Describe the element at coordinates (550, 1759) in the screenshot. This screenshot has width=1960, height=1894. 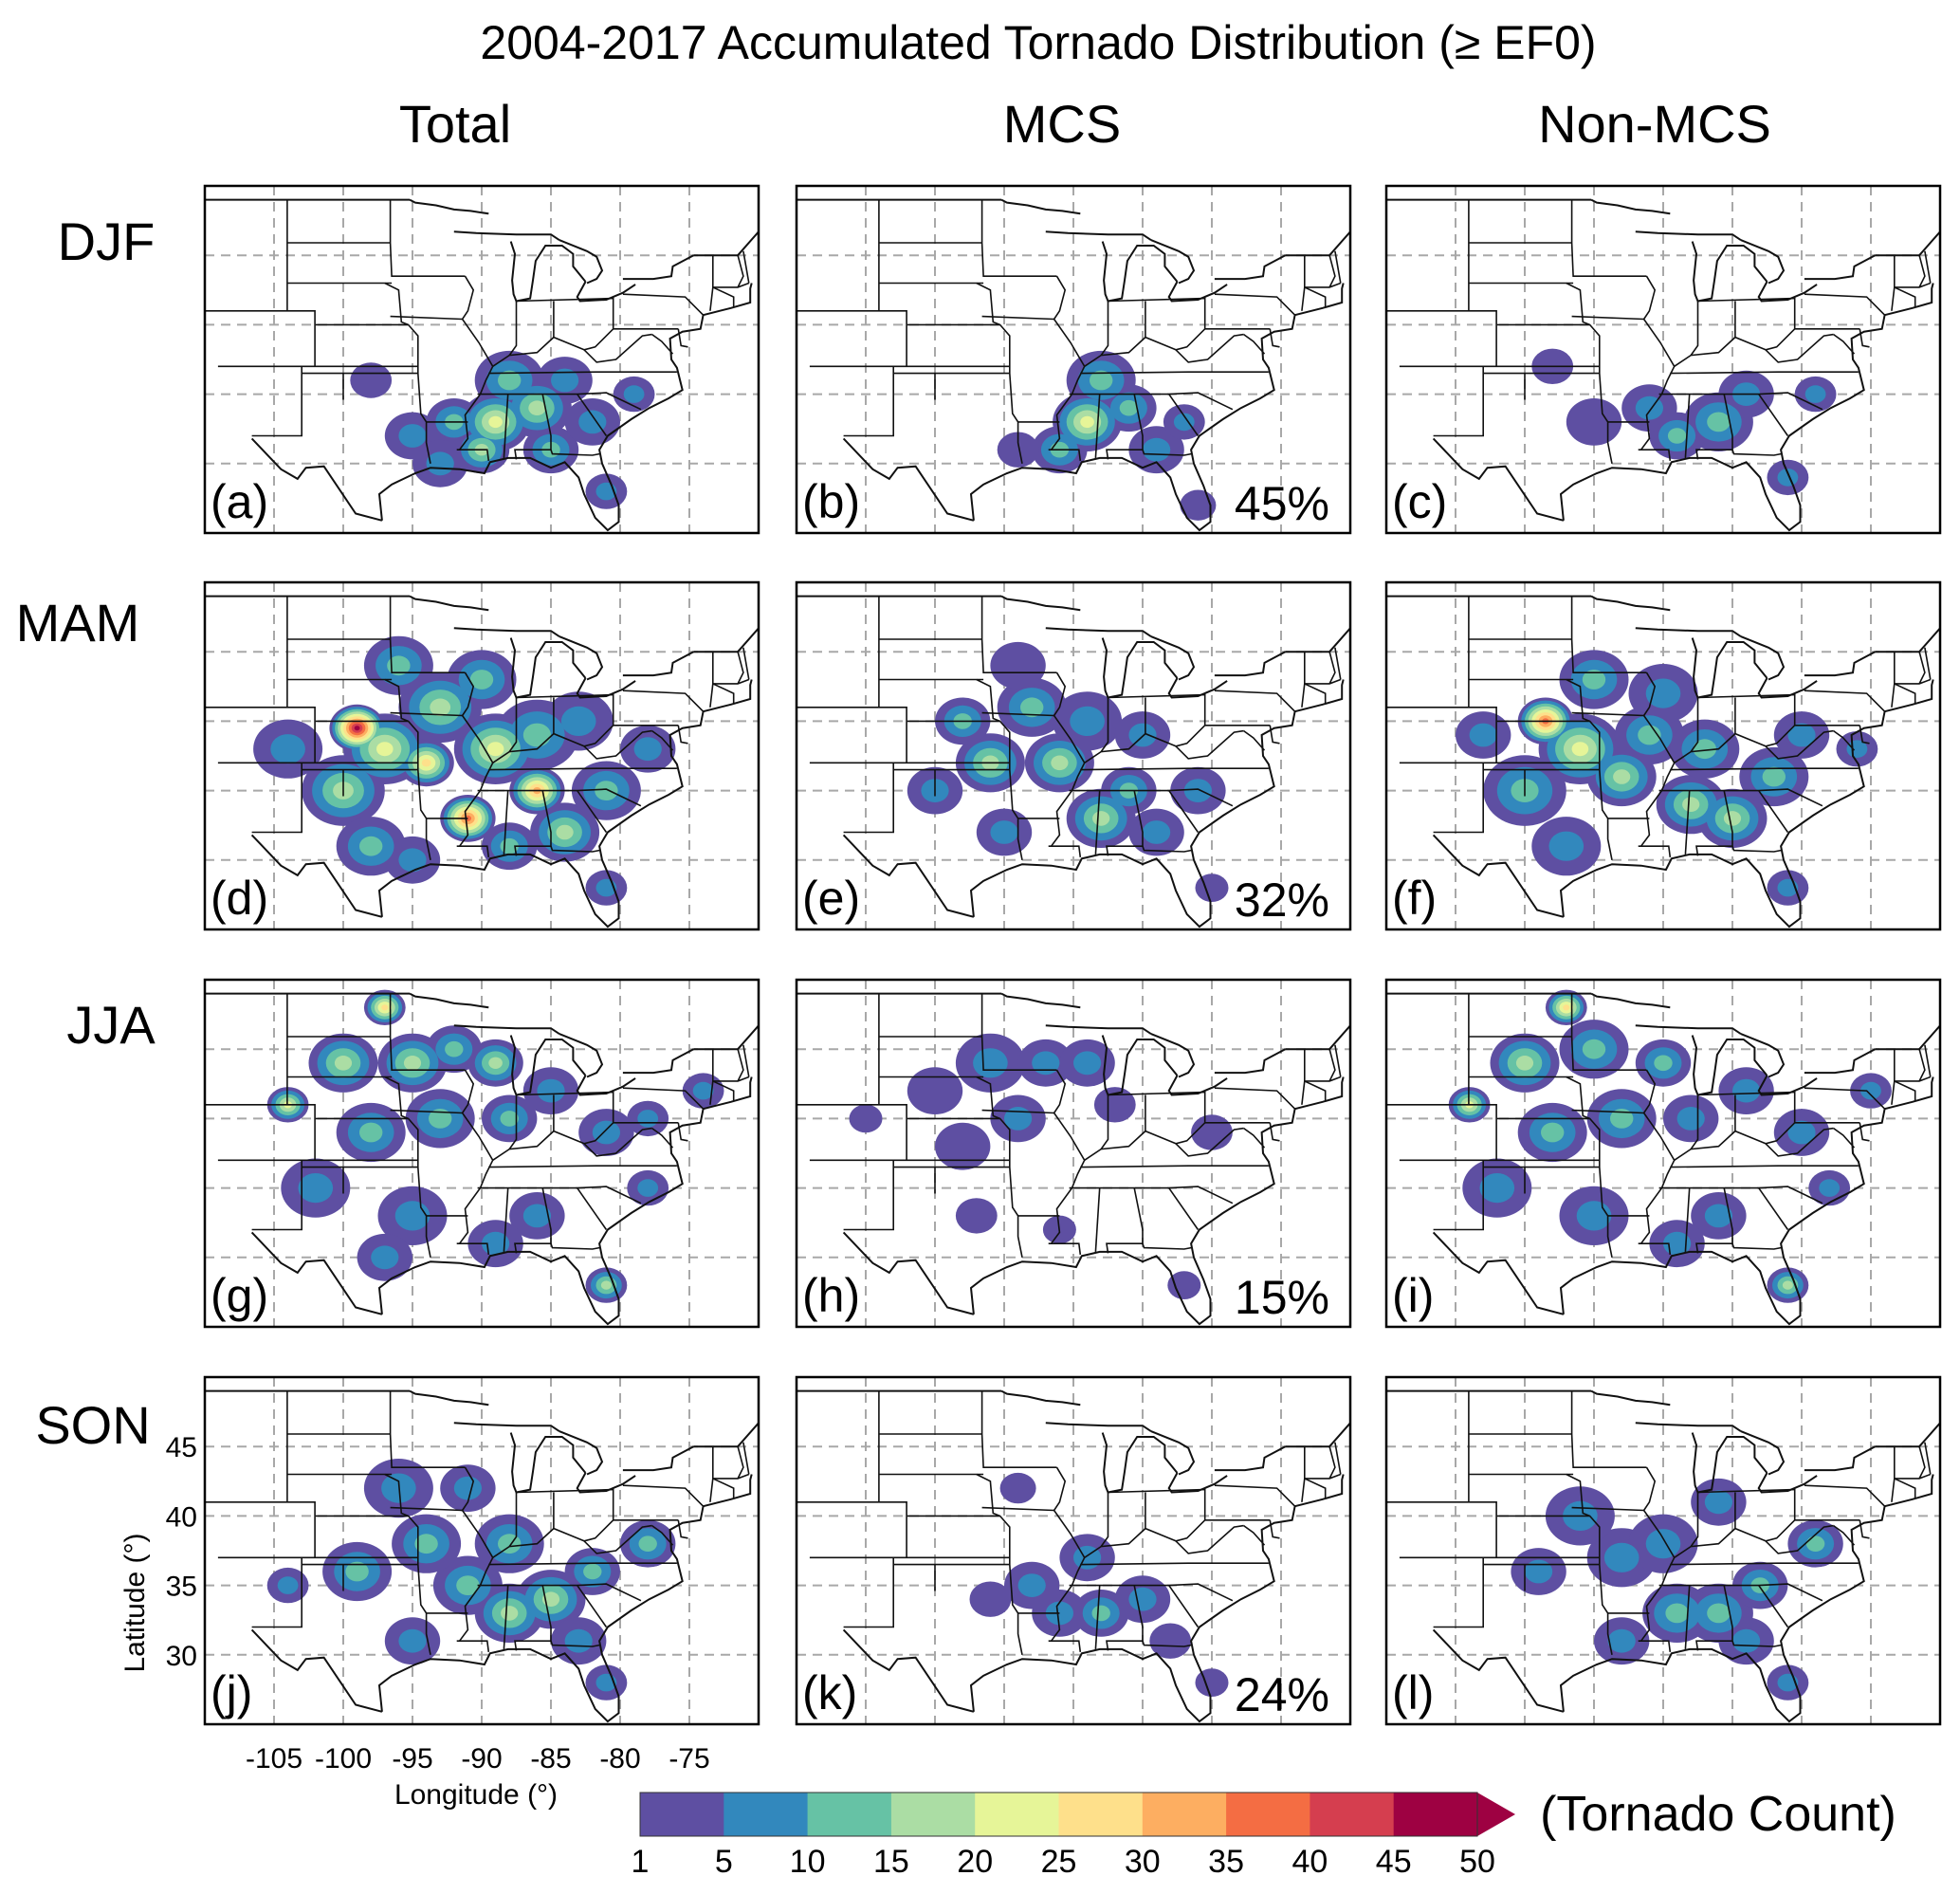
I see `x-tick-label: -85` at that location.